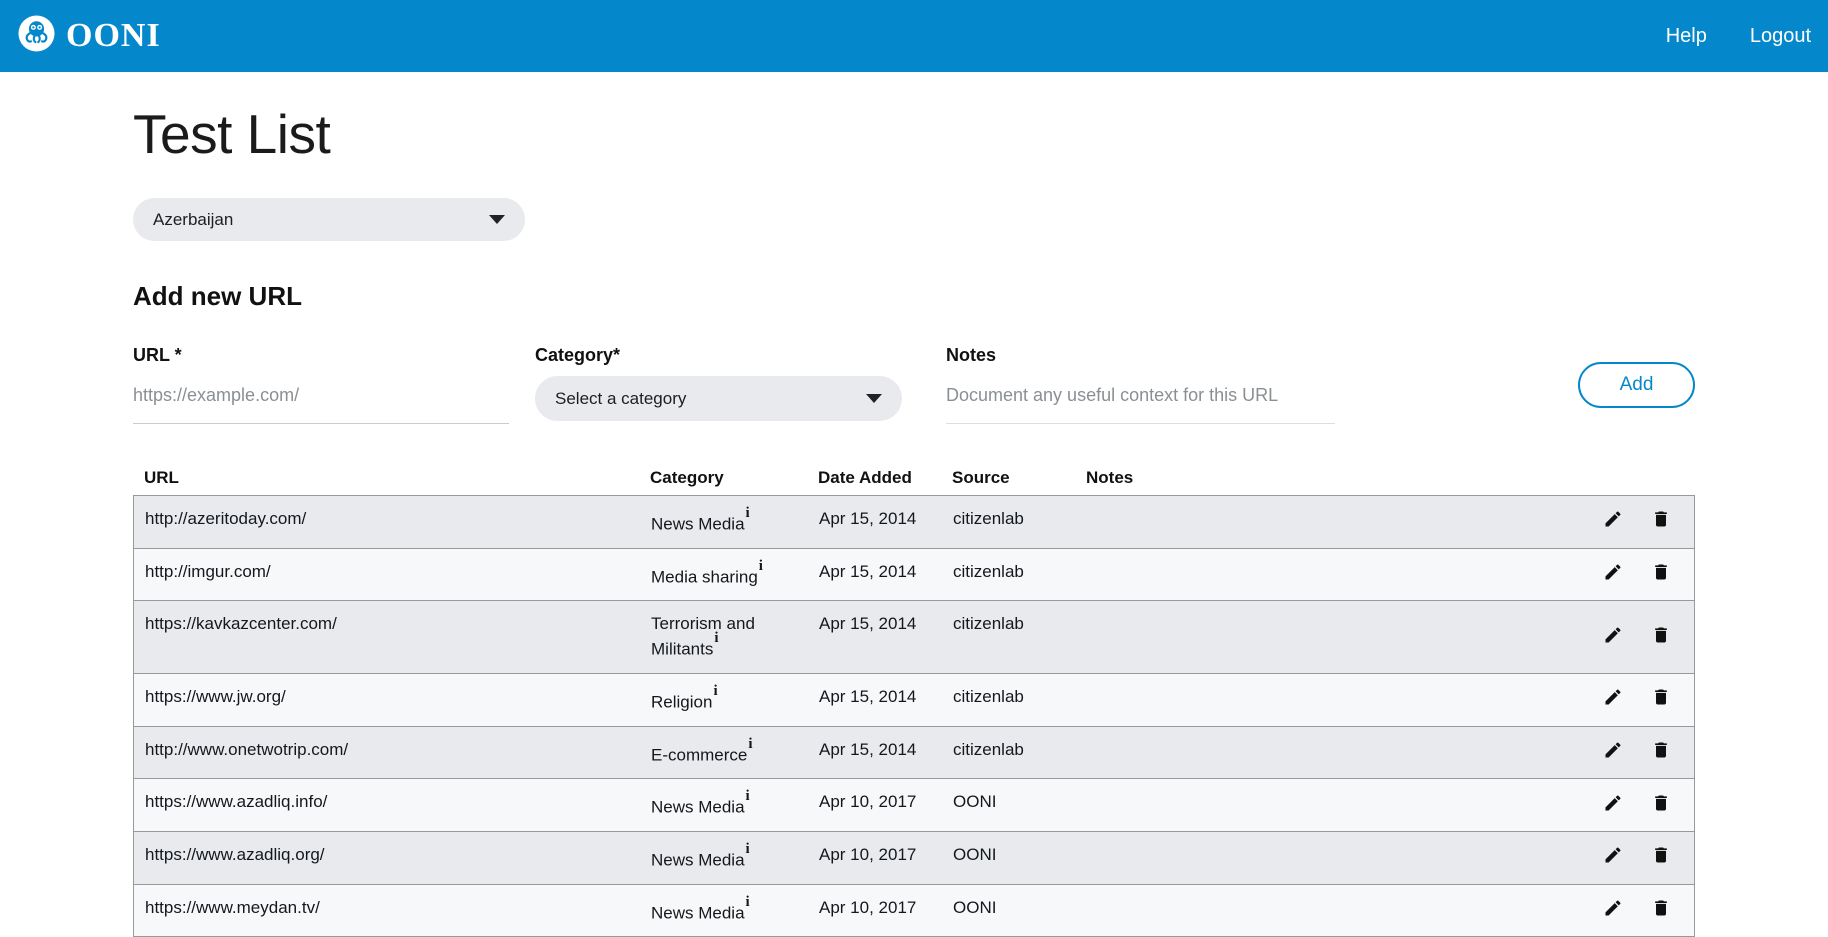 The height and width of the screenshot is (937, 1828). Describe the element at coordinates (704, 577) in the screenshot. I see `row-category-label: Media sharing` at that location.